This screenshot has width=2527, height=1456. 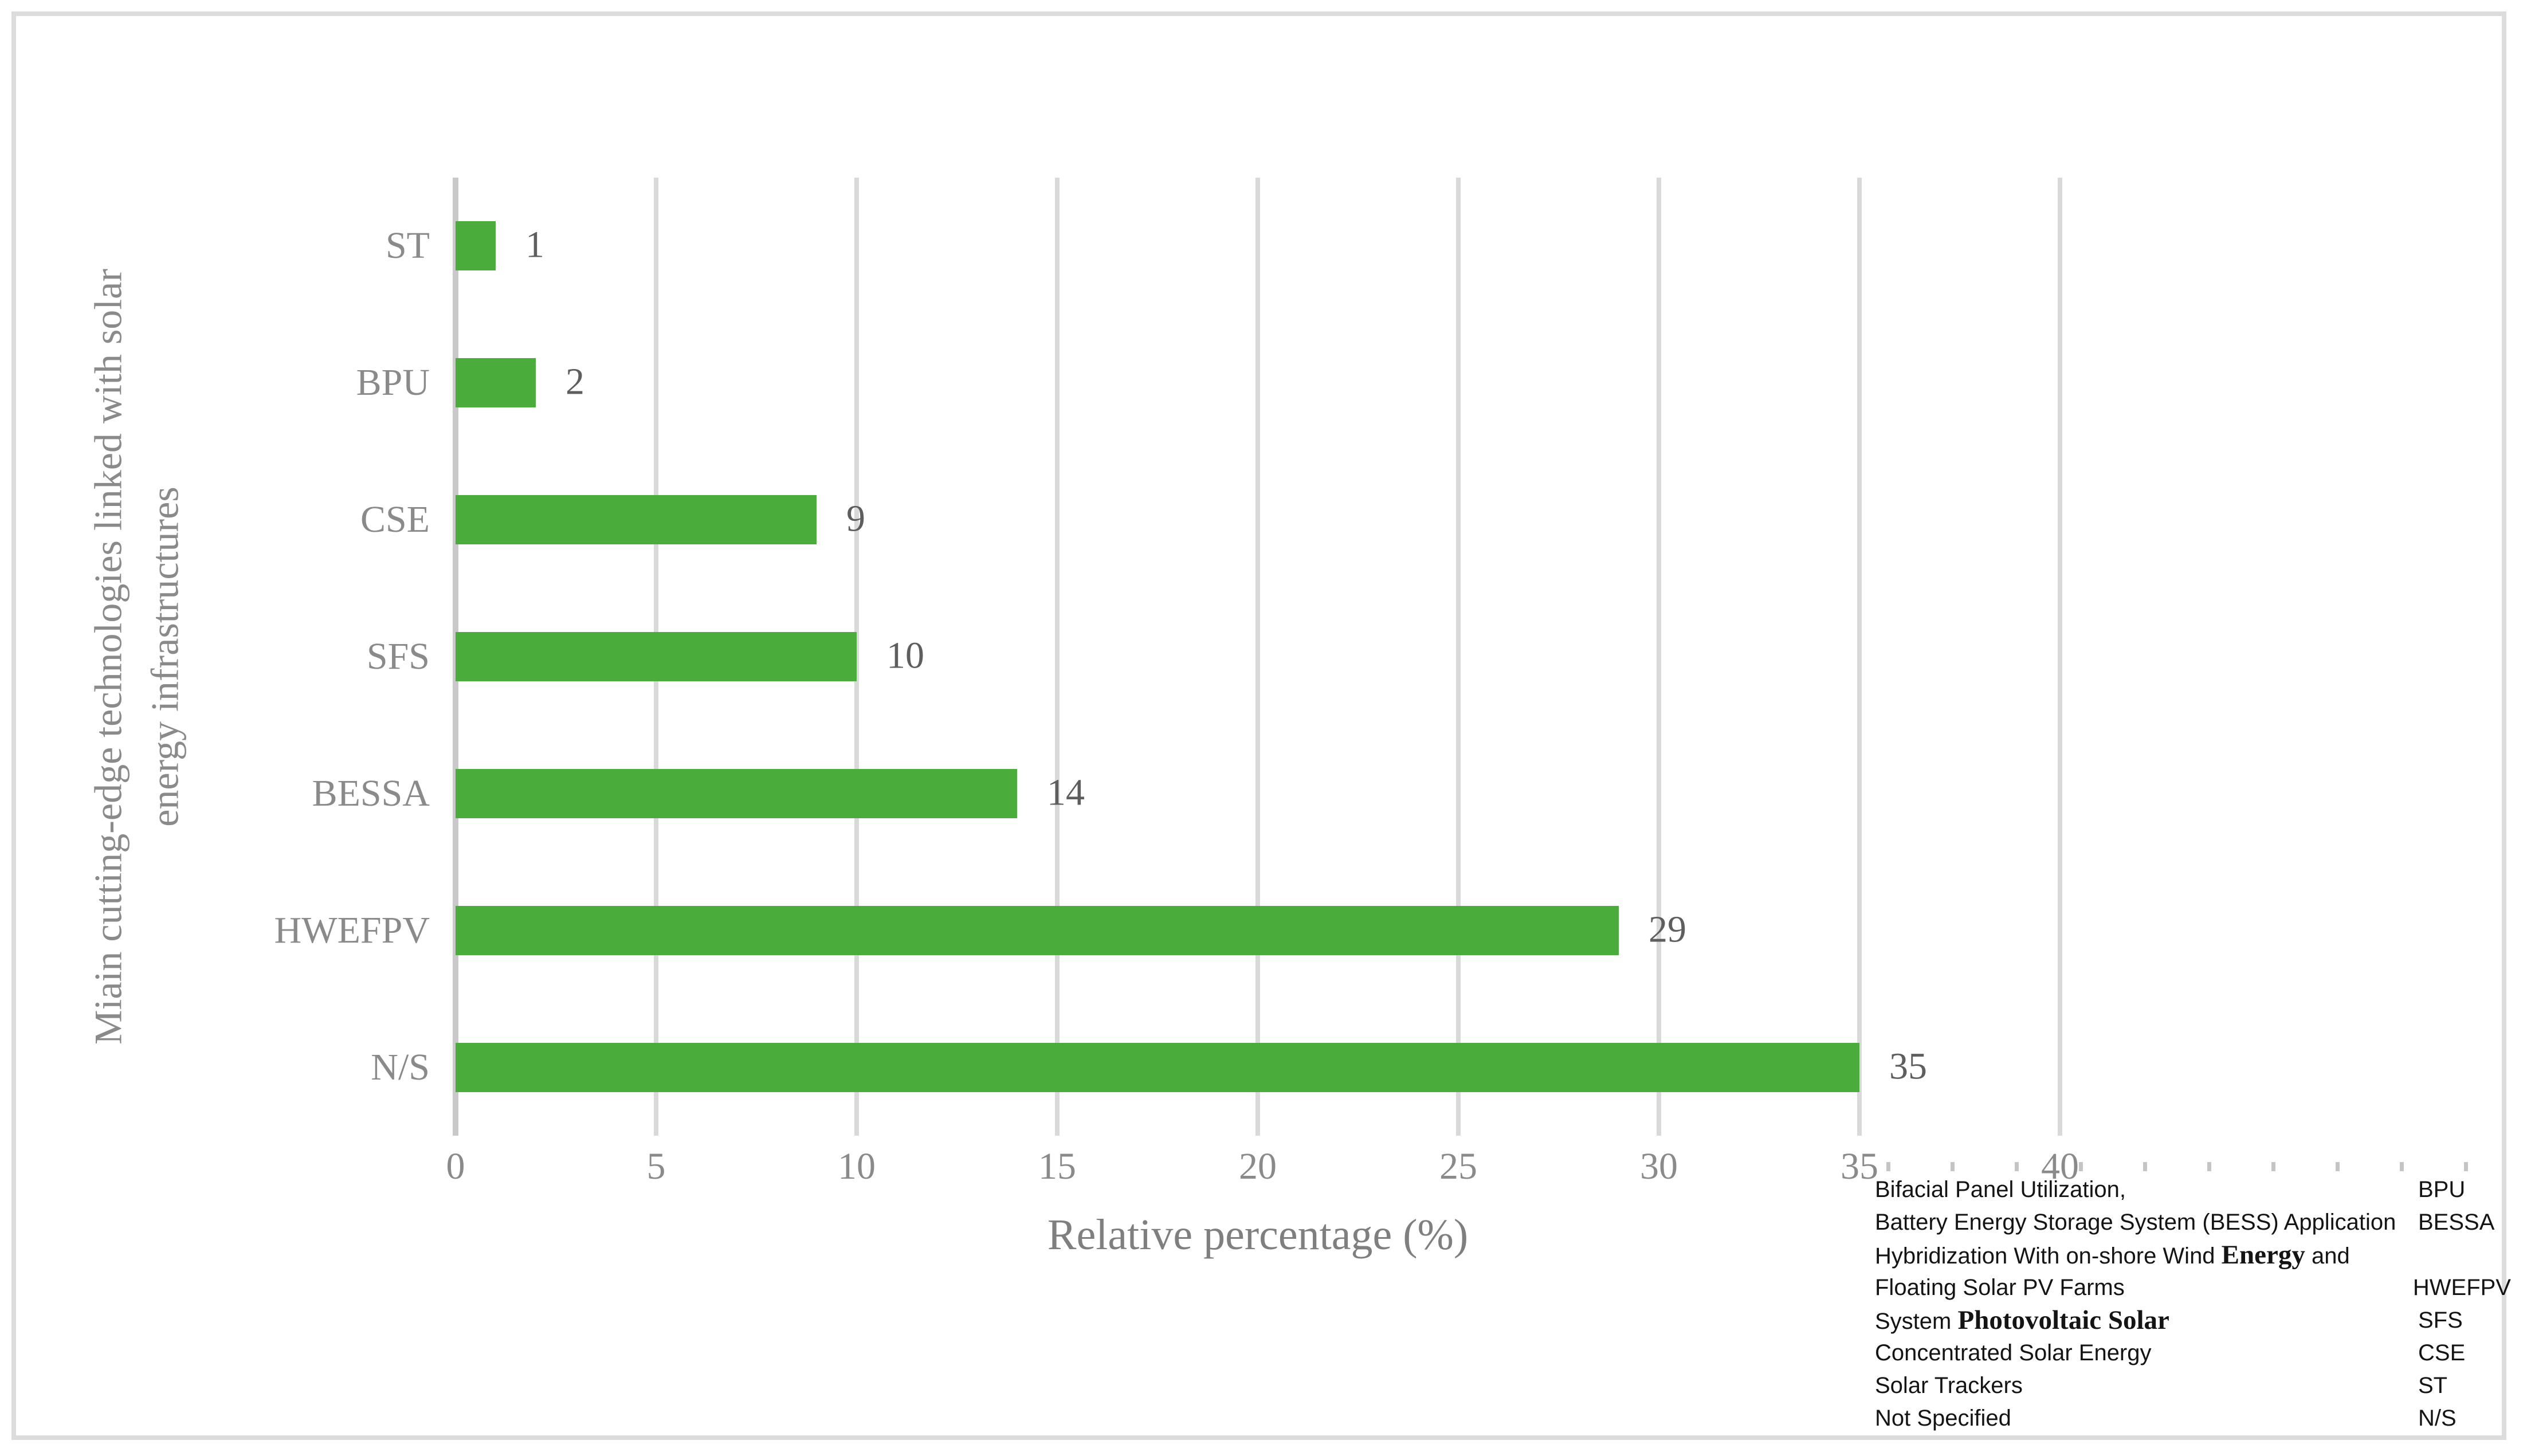 I want to click on x-tick-label-5: 5, so click(x=656, y=1166).